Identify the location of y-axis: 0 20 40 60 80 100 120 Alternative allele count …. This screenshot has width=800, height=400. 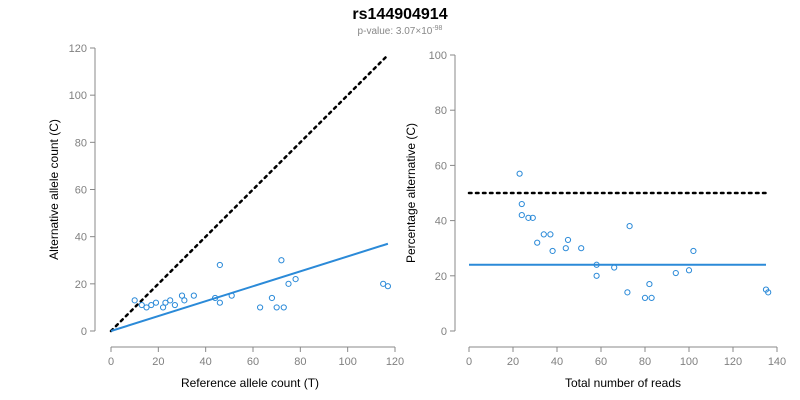
(71, 190).